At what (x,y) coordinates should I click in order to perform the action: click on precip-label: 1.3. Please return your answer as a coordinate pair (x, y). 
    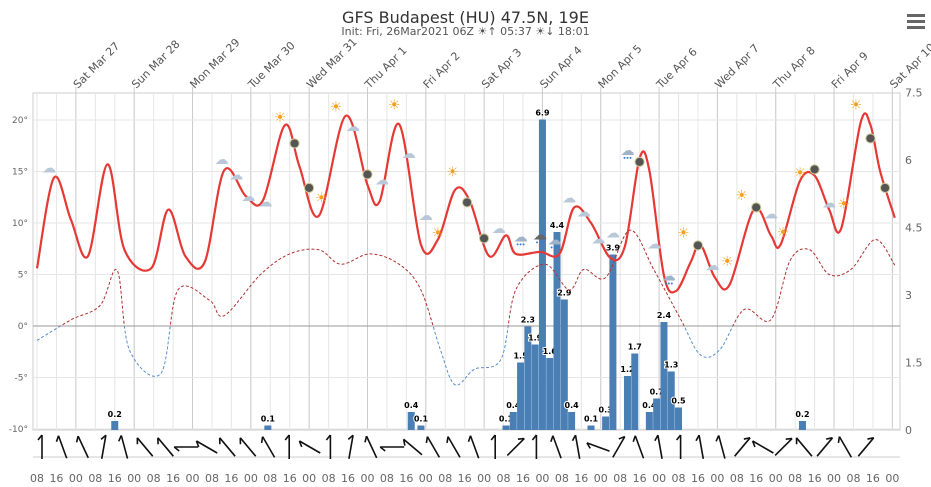
    Looking at the image, I should click on (671, 365).